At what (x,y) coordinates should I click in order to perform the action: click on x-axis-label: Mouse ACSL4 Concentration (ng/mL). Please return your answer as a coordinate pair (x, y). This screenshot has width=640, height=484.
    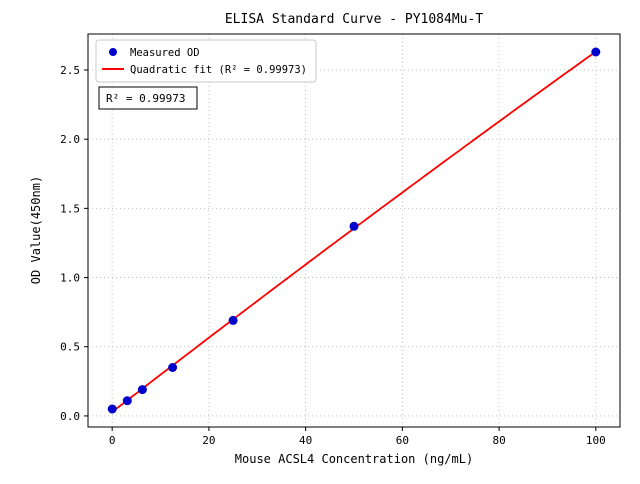
    Looking at the image, I should click on (354, 459).